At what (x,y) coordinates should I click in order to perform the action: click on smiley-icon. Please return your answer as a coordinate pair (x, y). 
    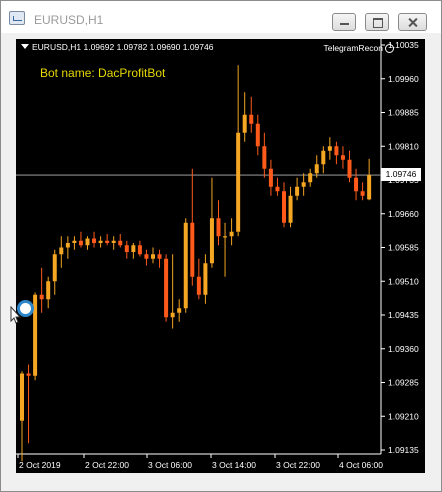
    Looking at the image, I should click on (389, 48).